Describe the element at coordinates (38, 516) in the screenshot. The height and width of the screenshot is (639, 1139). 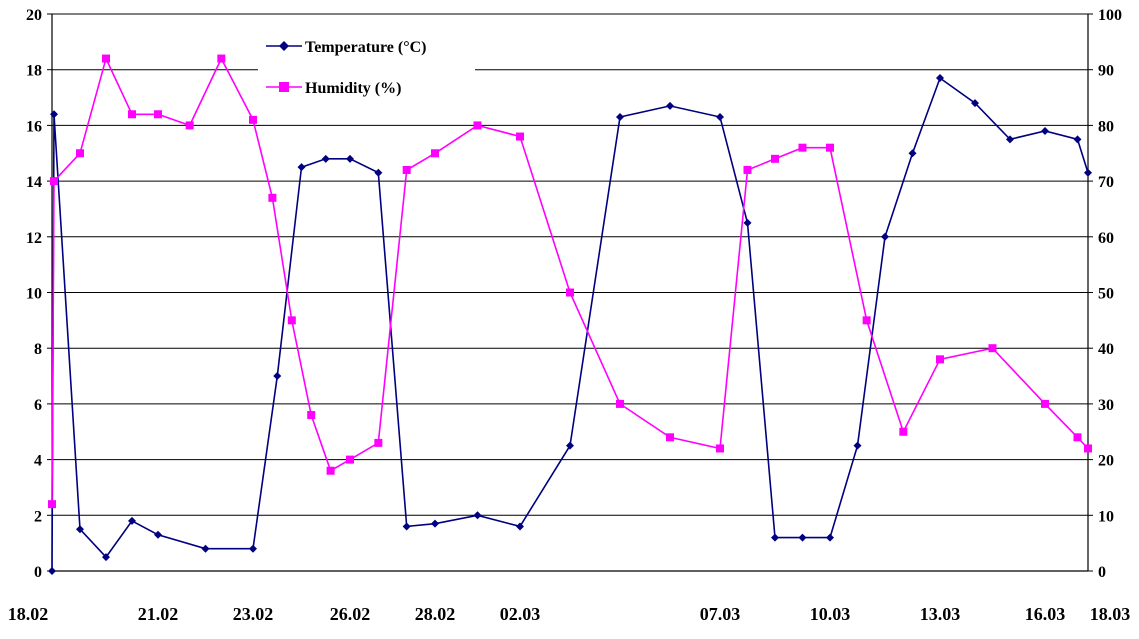
I see `left-tick-label: 2` at that location.